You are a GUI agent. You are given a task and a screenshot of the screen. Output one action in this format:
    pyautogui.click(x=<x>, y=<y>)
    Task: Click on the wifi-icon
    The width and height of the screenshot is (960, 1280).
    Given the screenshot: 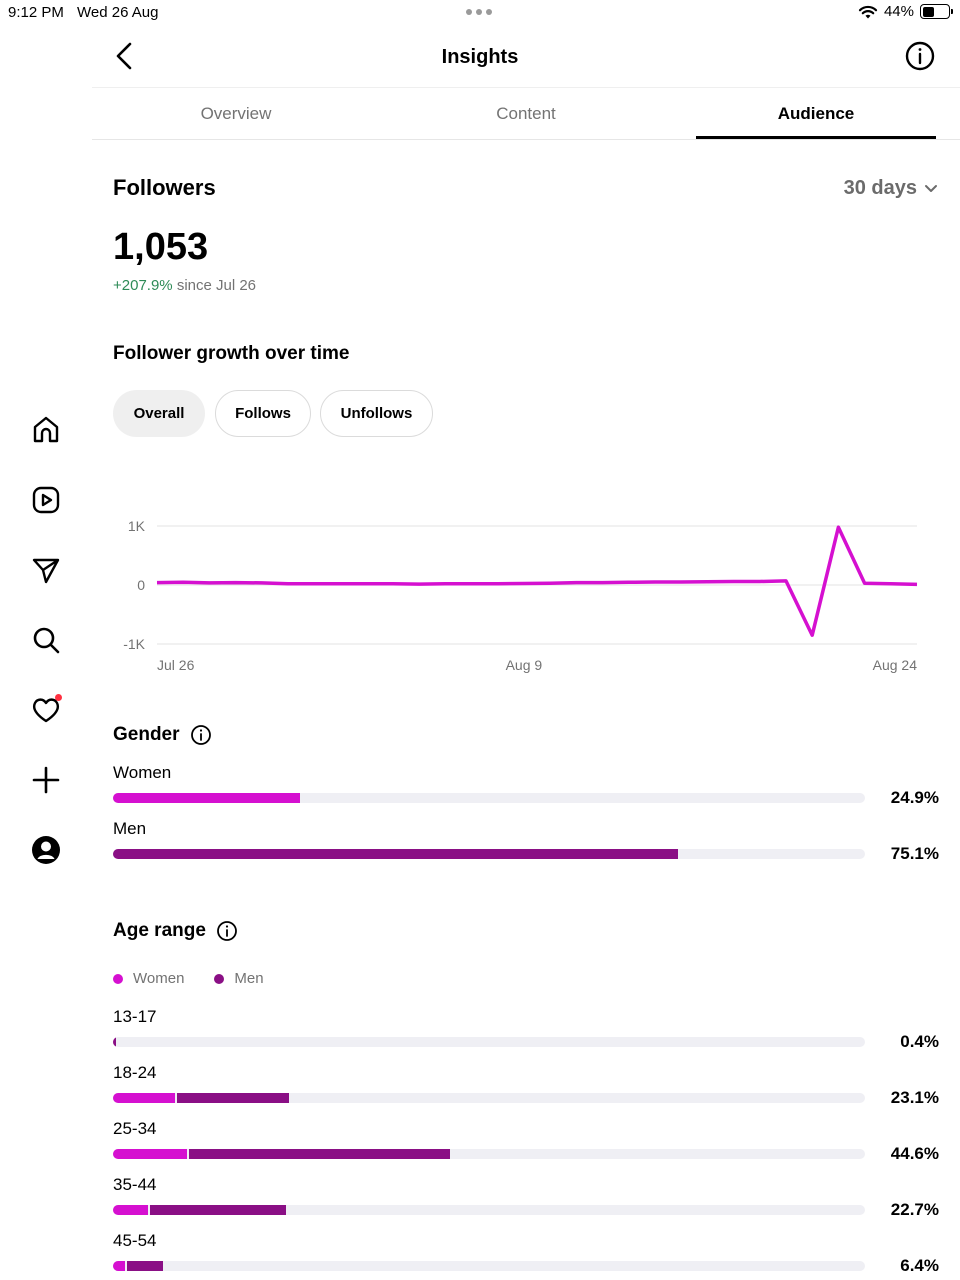 What is the action you would take?
    pyautogui.click(x=868, y=11)
    